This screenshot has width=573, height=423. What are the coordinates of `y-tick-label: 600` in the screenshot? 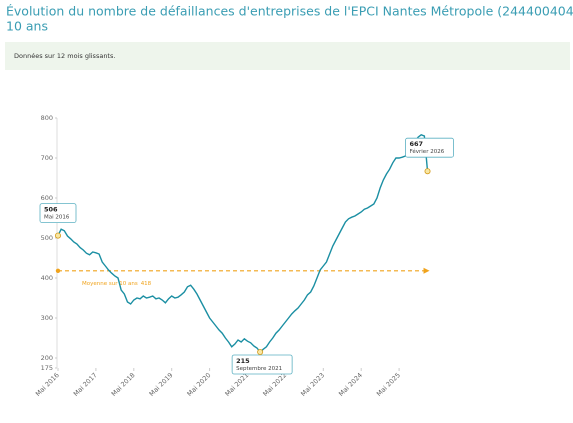 It's located at (47, 198).